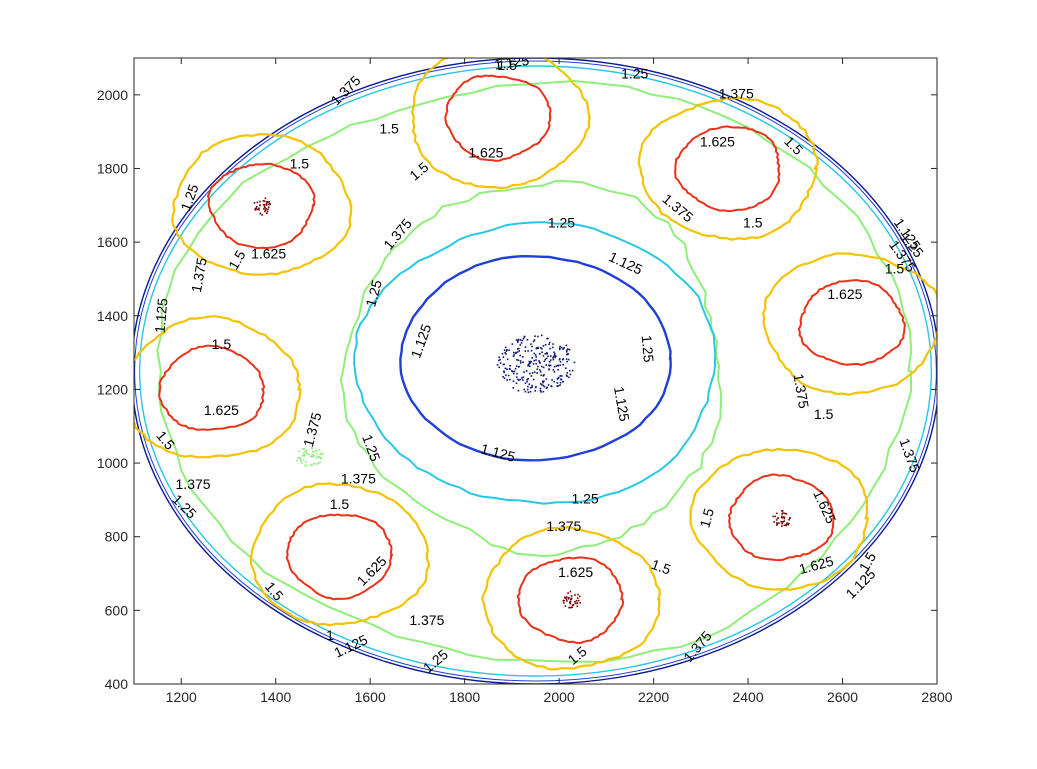 The height and width of the screenshot is (769, 1037). Describe the element at coordinates (653, 697) in the screenshot. I see `x-tick-label: 2200` at that location.